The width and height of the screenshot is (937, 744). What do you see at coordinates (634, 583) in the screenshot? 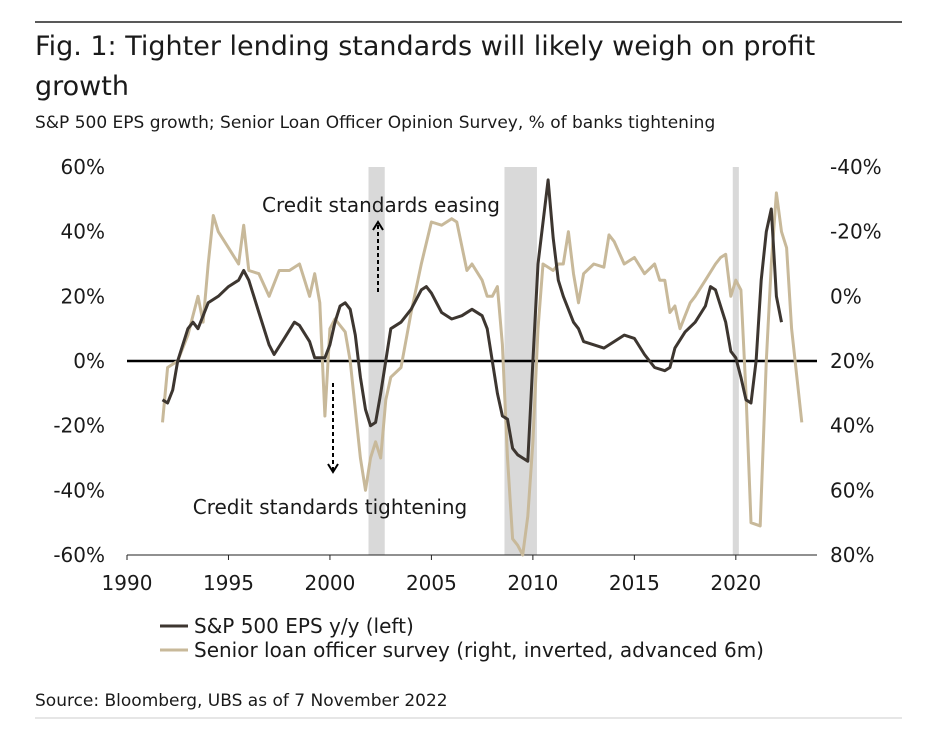
I see `x-tick-label: 2015` at bounding box center [634, 583].